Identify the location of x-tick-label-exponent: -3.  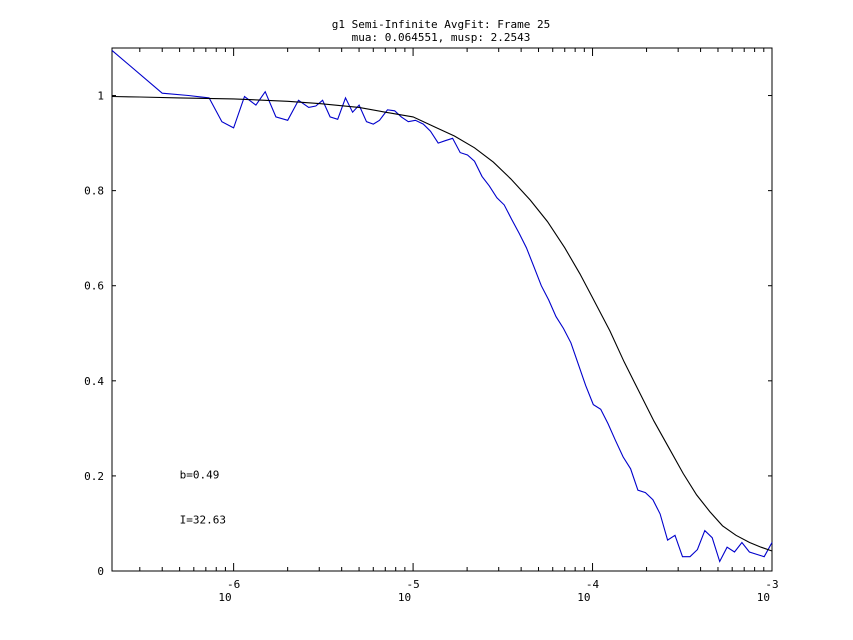
(771, 584).